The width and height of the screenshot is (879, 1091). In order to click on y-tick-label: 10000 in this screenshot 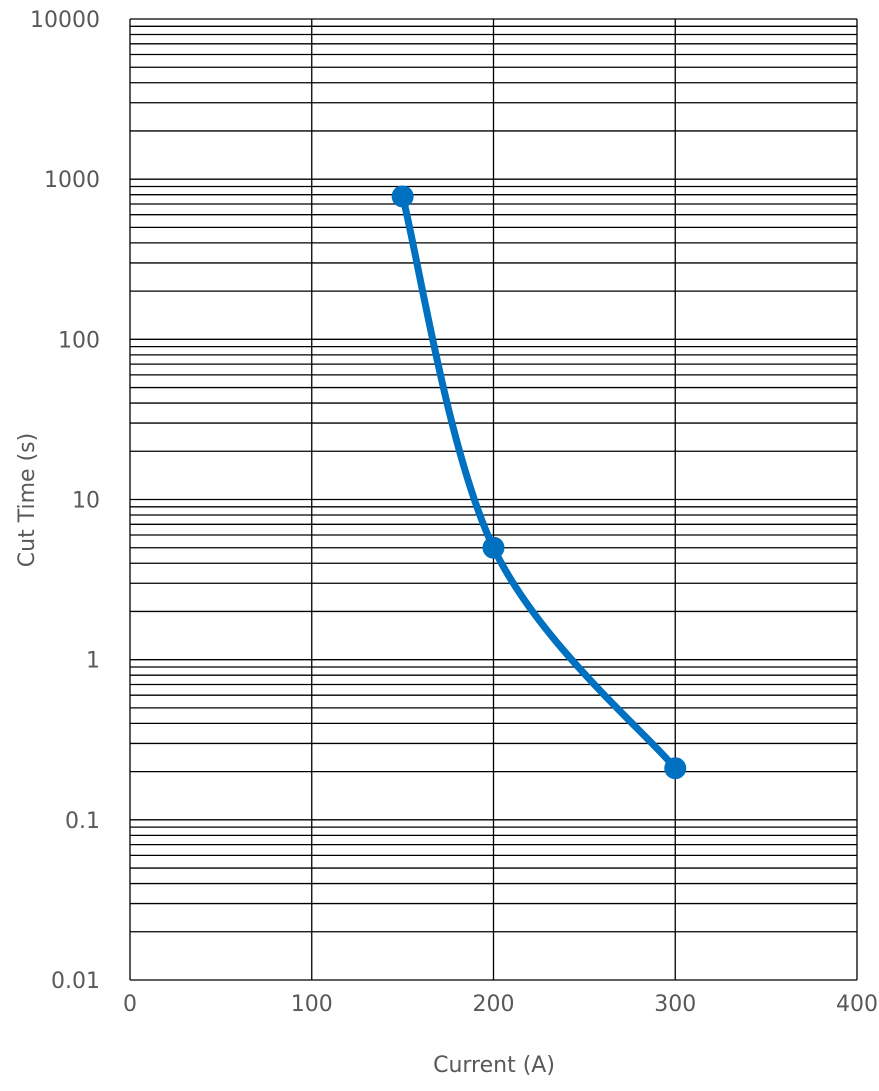, I will do `click(65, 20)`.